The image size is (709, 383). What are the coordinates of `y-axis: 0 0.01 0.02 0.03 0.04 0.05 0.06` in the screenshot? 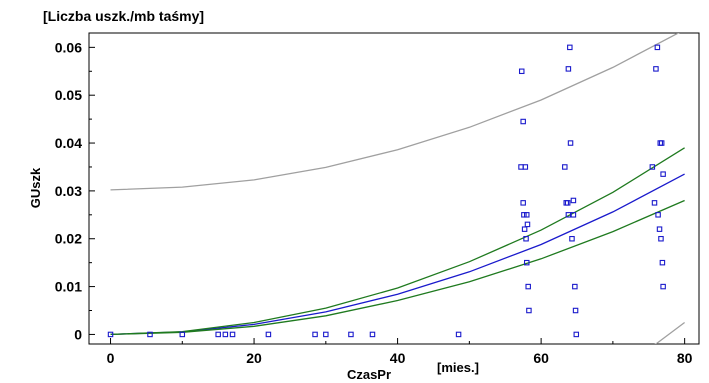 It's located at (75, 190).